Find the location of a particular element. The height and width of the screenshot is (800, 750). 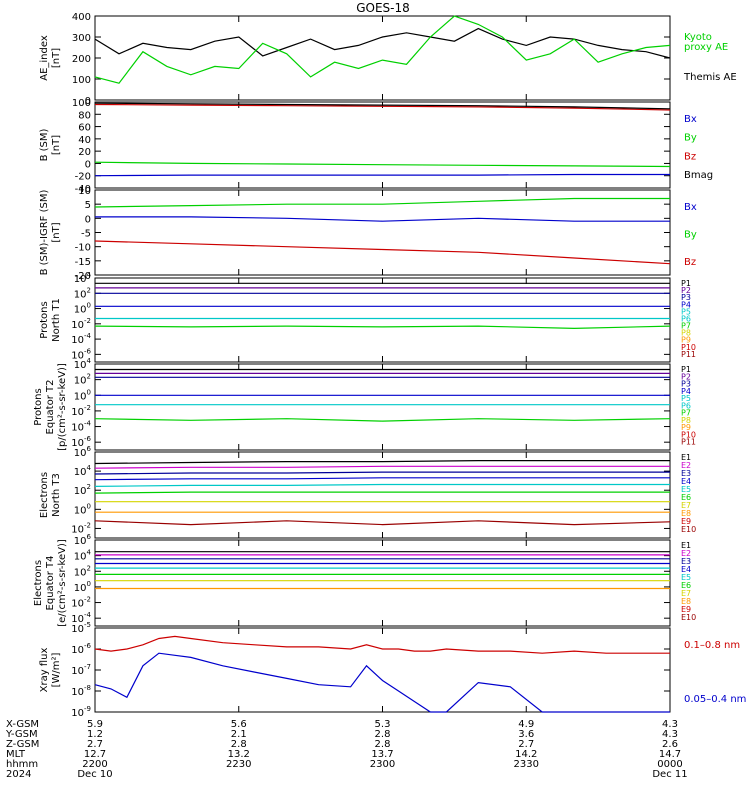

legend-label: 0.1–0.8 nm is located at coordinates (712, 645).